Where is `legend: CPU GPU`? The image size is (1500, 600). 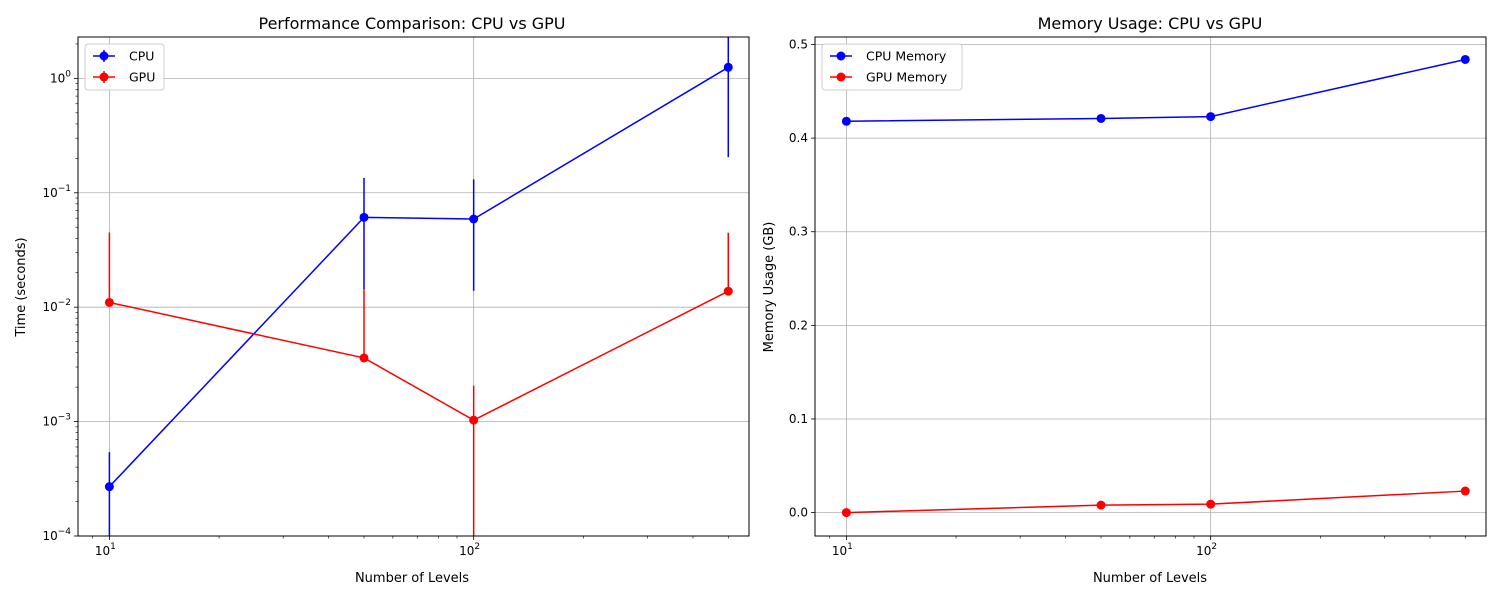 legend: CPU GPU is located at coordinates (124, 67).